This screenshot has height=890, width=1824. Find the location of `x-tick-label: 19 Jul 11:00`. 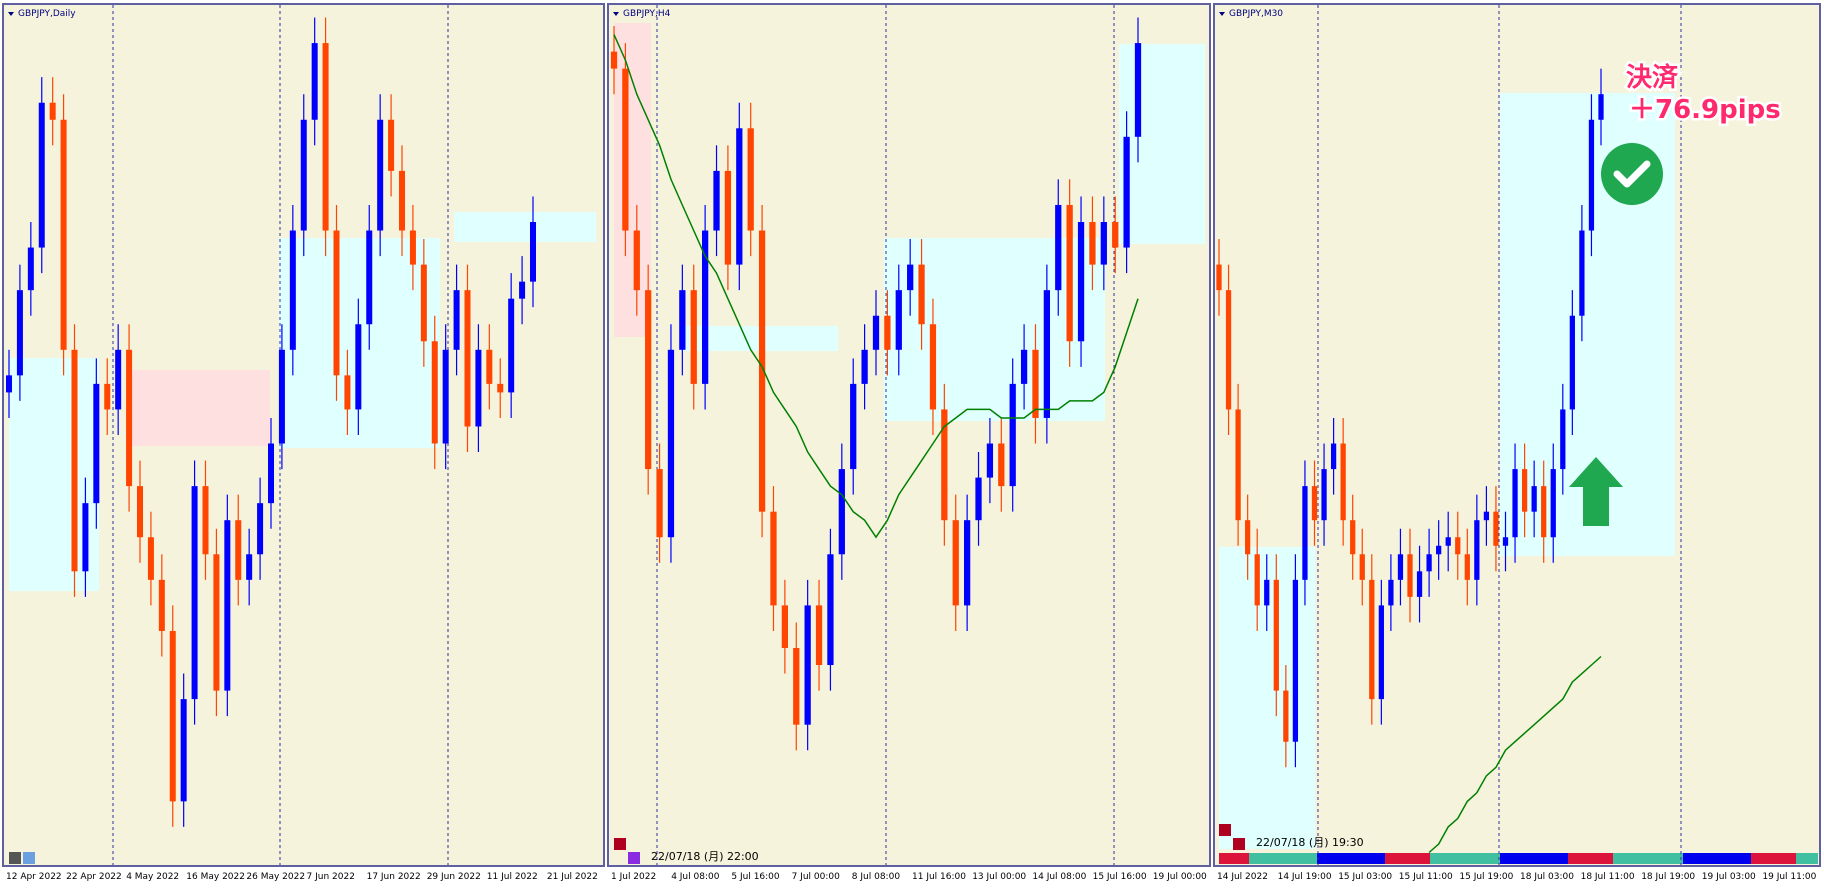

x-tick-label: 19 Jul 11:00 is located at coordinates (1789, 877).